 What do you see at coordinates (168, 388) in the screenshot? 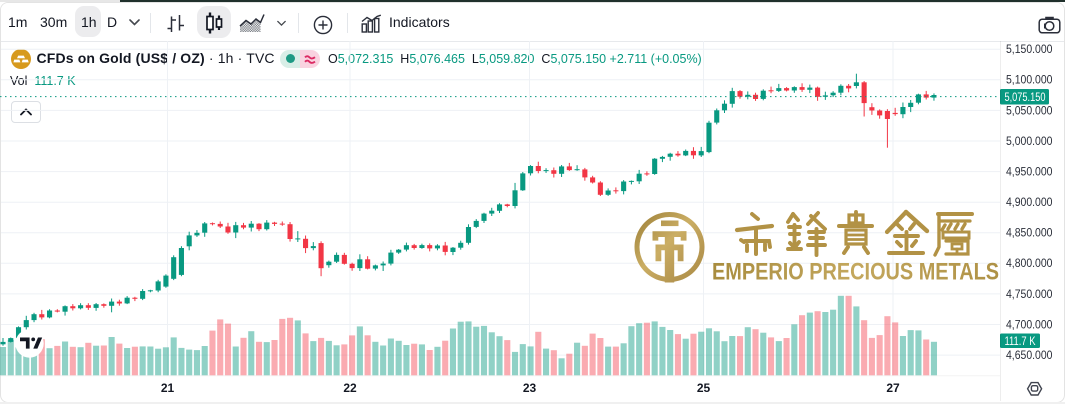
I see `svg-text: 21` at bounding box center [168, 388].